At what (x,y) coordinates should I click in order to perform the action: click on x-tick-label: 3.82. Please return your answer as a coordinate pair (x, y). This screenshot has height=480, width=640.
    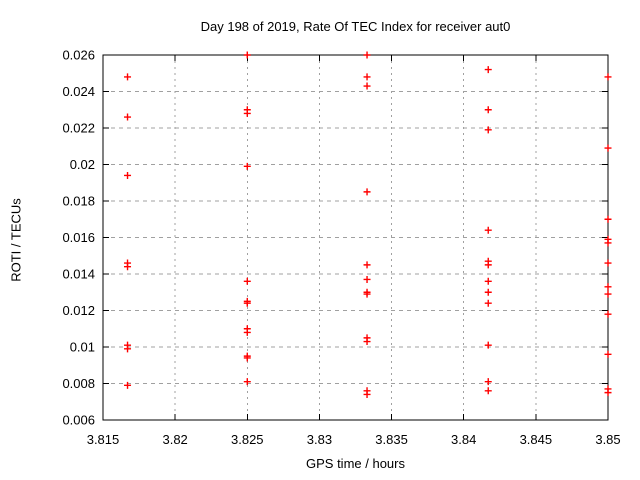
    Looking at the image, I should click on (174, 439).